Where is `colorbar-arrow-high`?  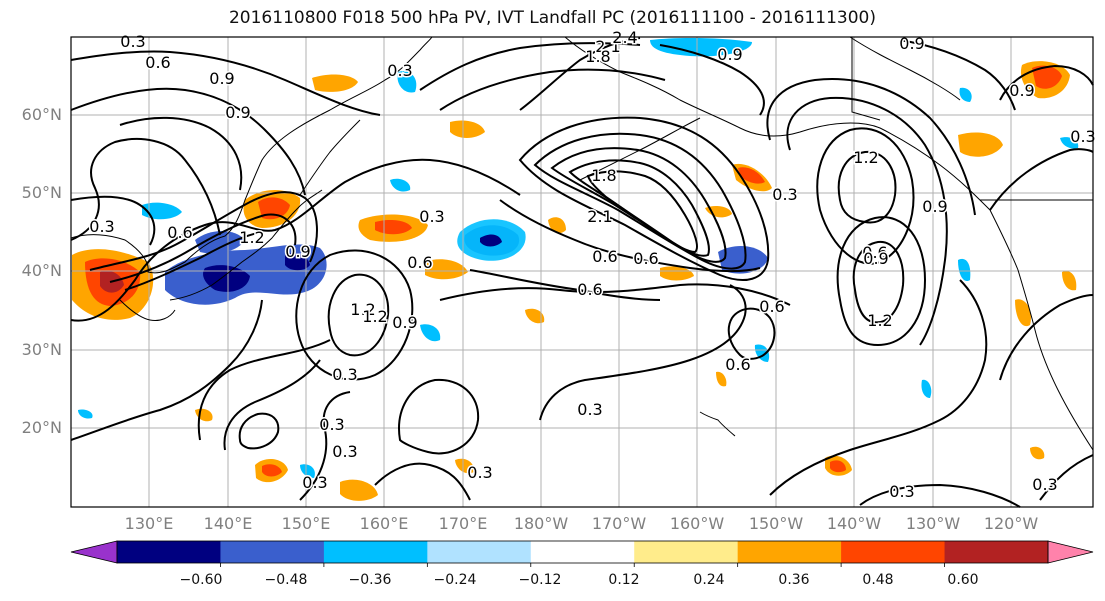 colorbar-arrow-high is located at coordinates (1070, 552).